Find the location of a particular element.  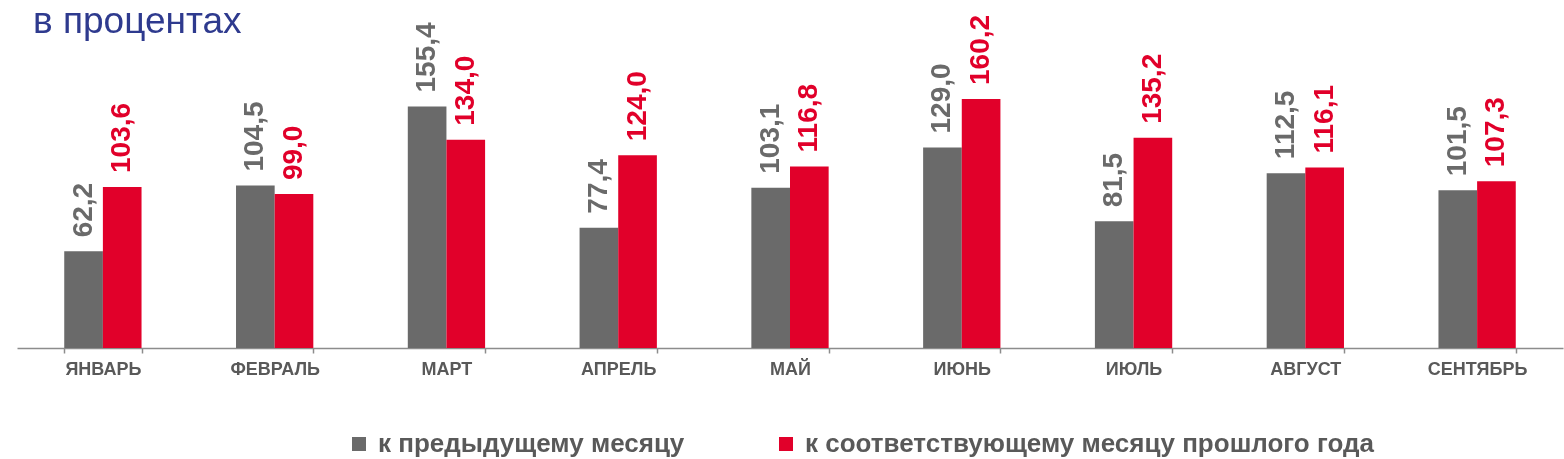

x-tick-label: МАРТ is located at coordinates (447, 368).